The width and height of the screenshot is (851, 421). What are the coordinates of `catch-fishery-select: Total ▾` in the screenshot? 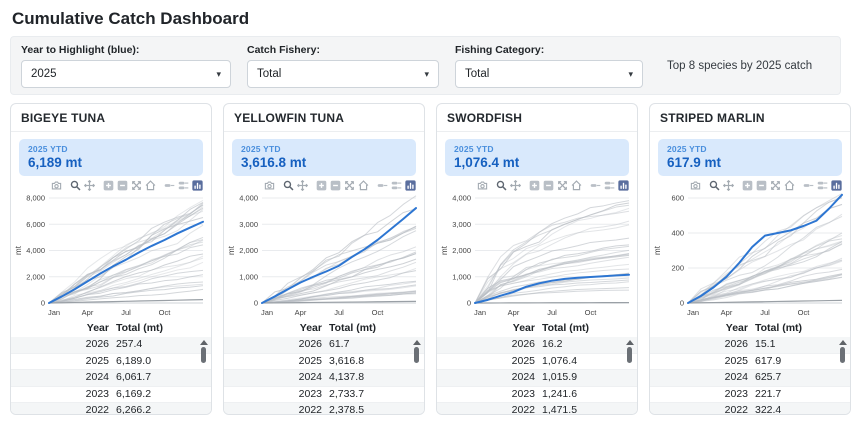 It's located at (343, 74).